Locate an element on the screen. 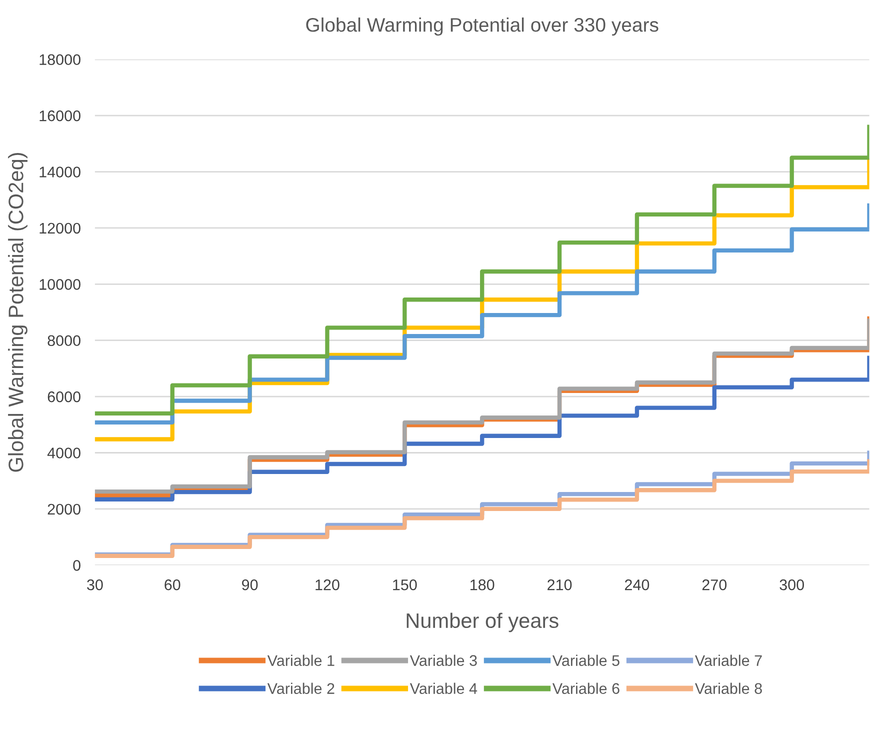  legend-label: Variable 6 is located at coordinates (586, 688).